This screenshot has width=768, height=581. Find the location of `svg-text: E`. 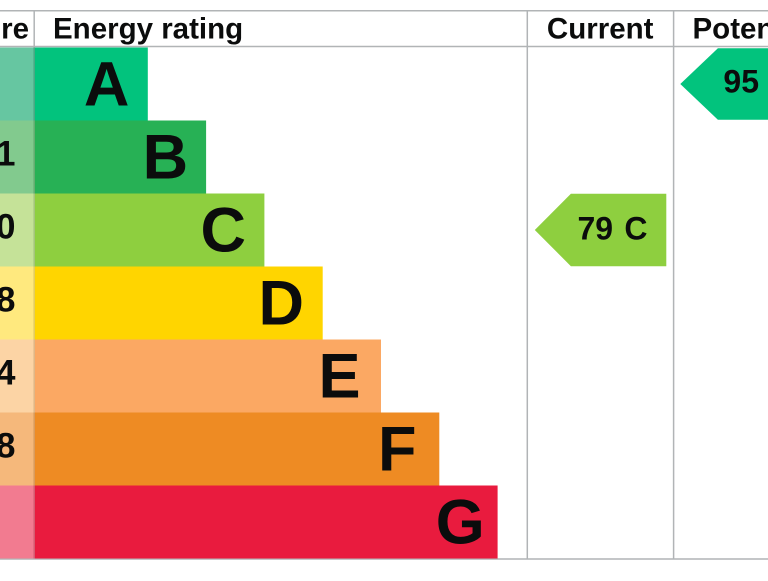

svg-text: E is located at coordinates (339, 376).